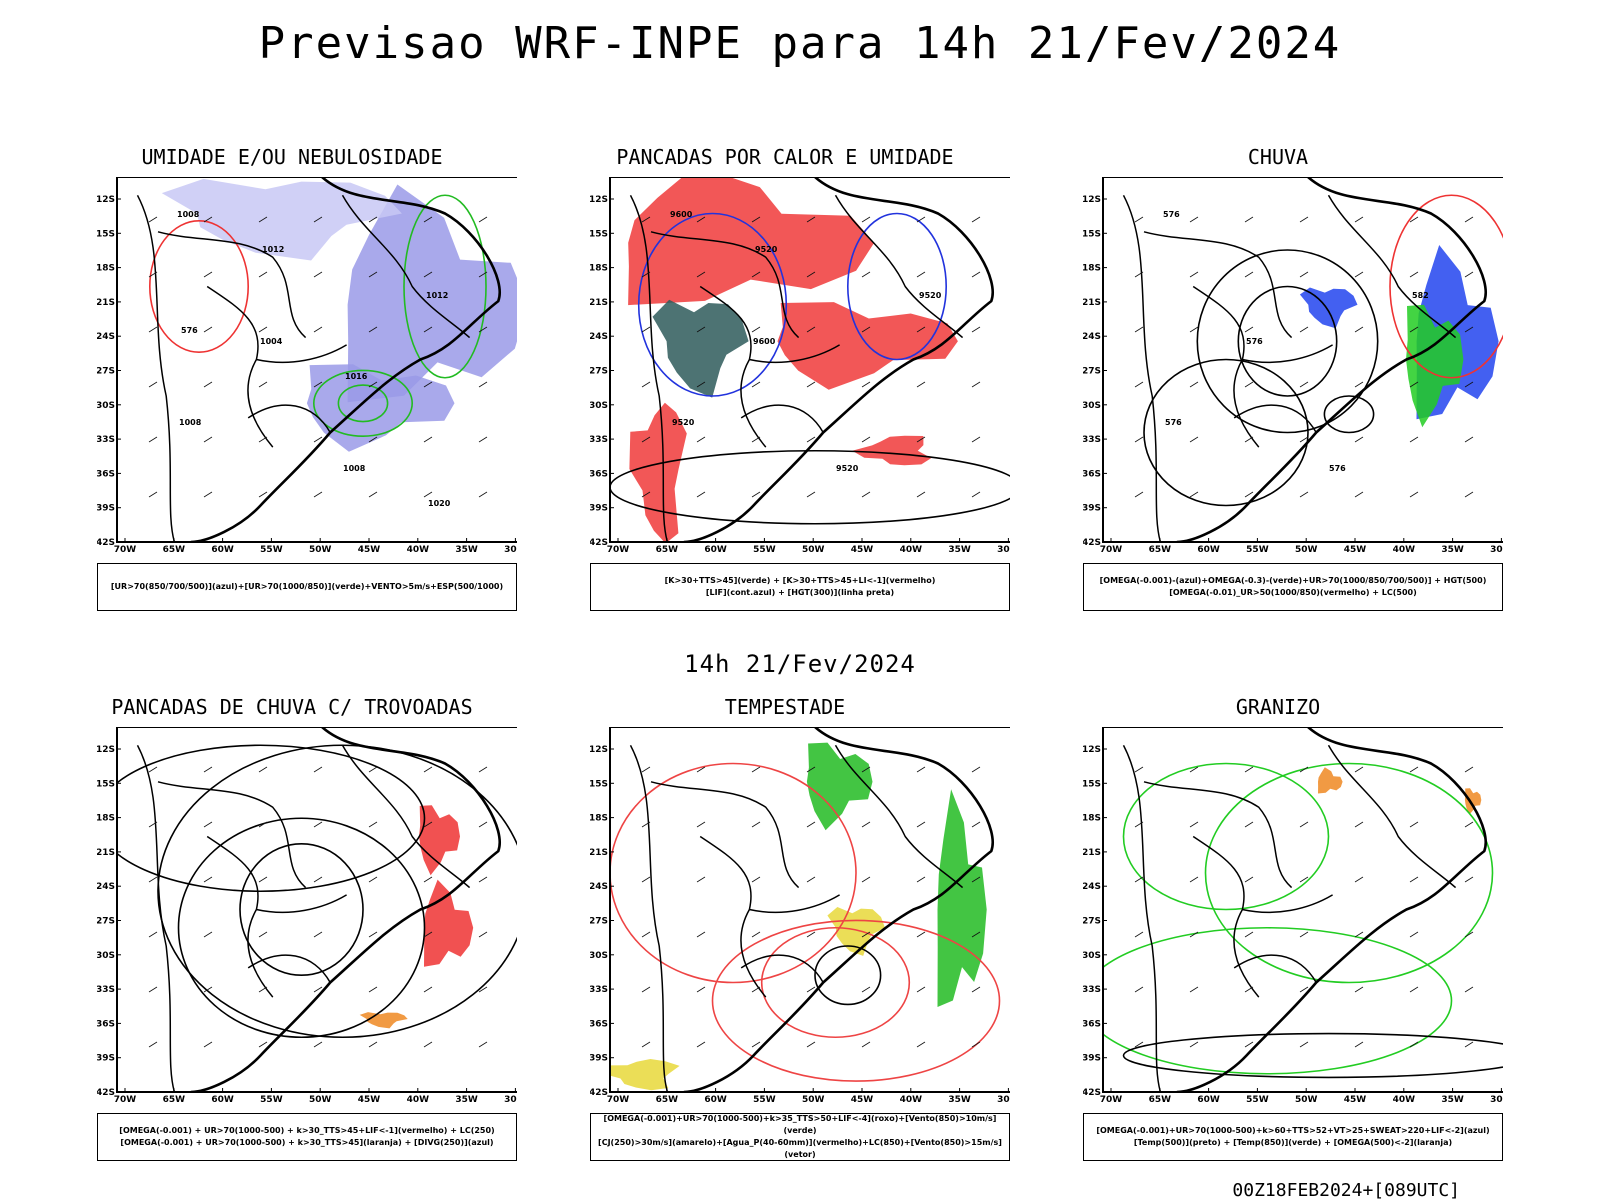 This screenshot has height=1201, width=1600. I want to click on lon-tick-label: 65W, so click(174, 1098).